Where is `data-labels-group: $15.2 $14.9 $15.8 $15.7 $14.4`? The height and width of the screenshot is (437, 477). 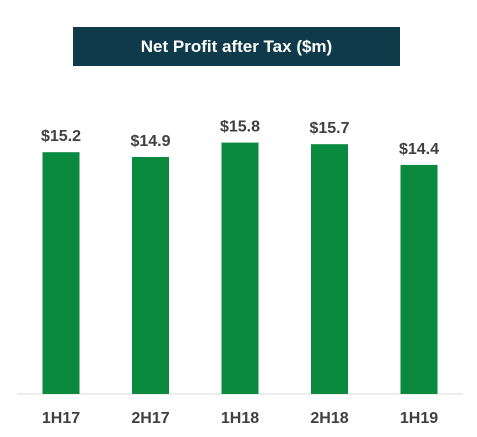
data-labels-group: $15.2 $14.9 $15.8 $15.7 $14.4 is located at coordinates (240, 138).